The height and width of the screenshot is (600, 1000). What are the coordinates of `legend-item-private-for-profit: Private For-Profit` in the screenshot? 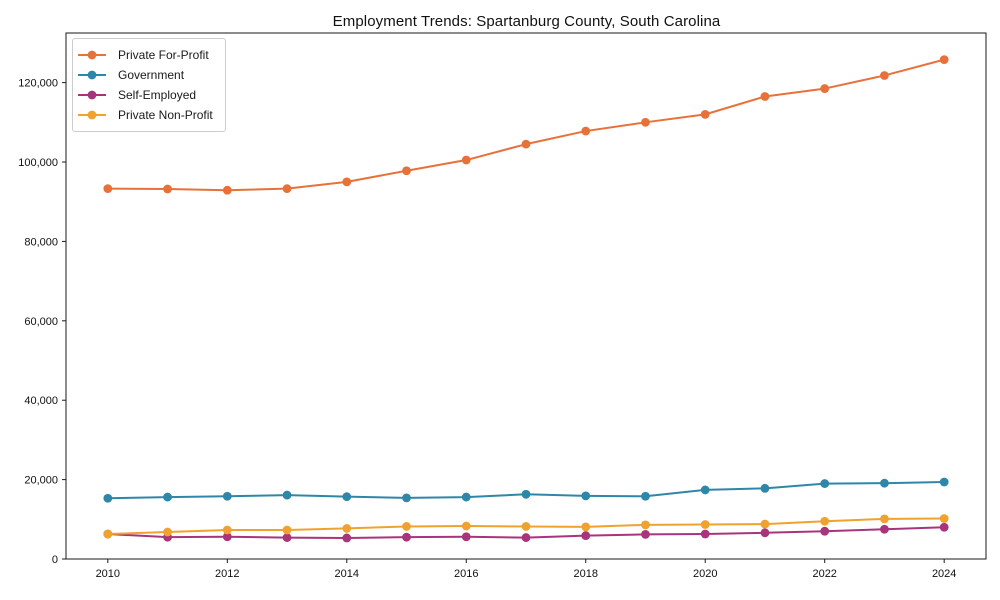 It's located at (145, 55).